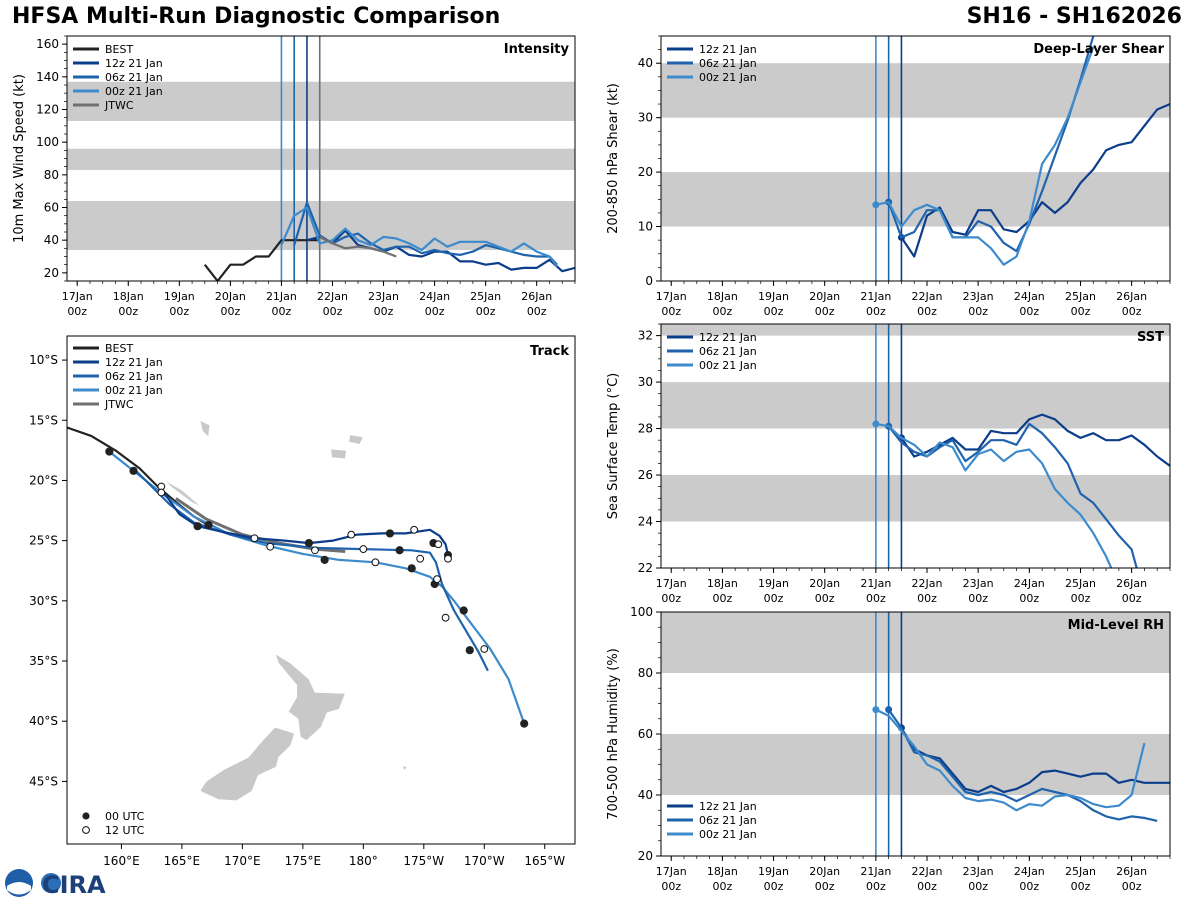 This screenshot has width=1200, height=900. Describe the element at coordinates (1081, 598) in the screenshot. I see `sst-xtick-sublabel-8: 00z` at that location.